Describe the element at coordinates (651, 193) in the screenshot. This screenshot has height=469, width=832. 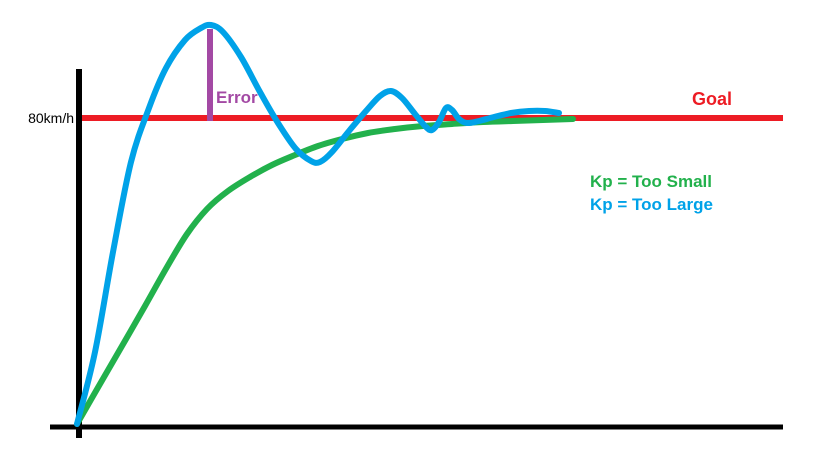
I see `legend: Kp = Too Small Kp = Too Large` at that location.